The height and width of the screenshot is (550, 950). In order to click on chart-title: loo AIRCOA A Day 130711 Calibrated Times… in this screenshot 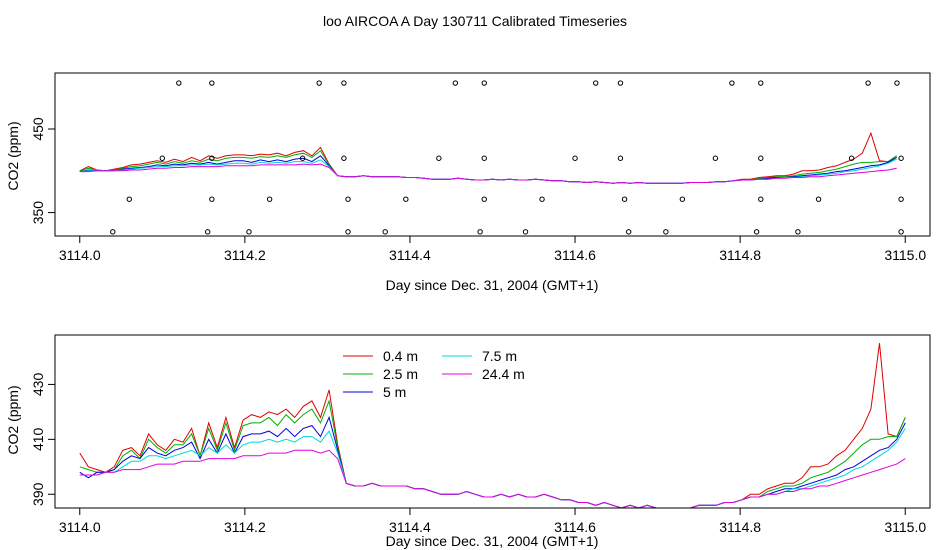, I will do `click(475, 21)`.